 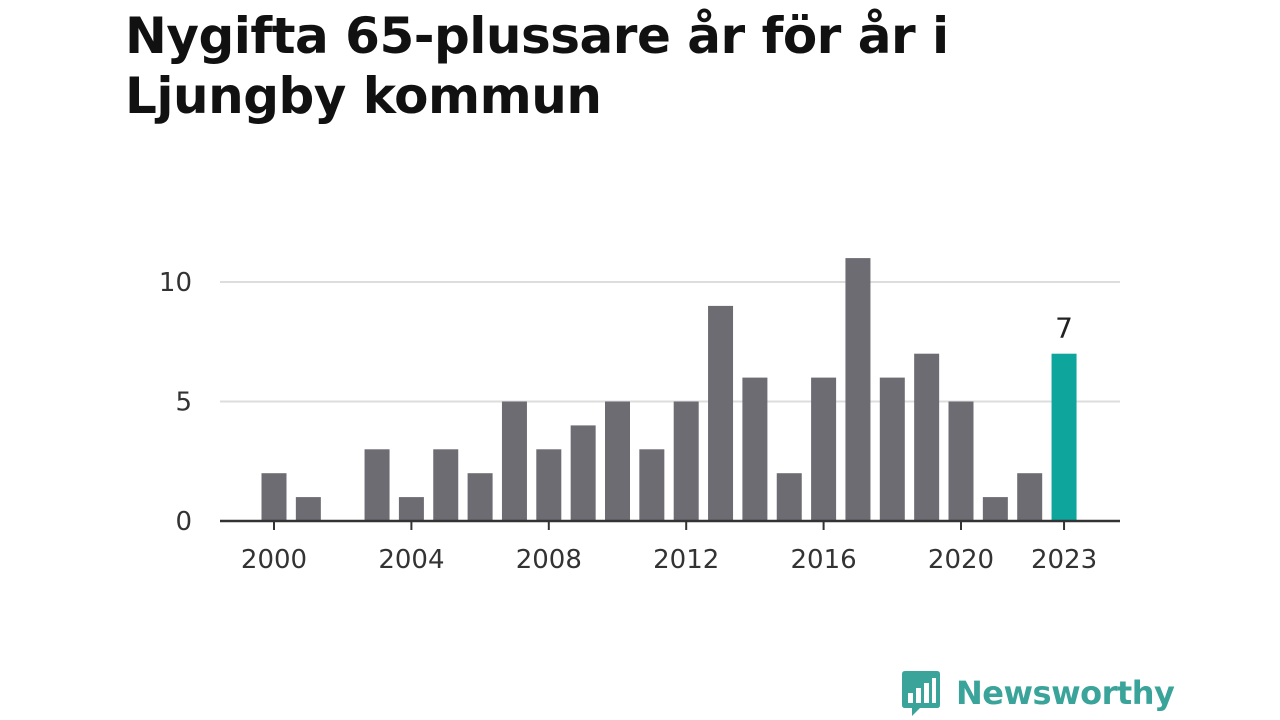 I want to click on newsworthy-logo: Newsworthy, so click(x=1037, y=693).